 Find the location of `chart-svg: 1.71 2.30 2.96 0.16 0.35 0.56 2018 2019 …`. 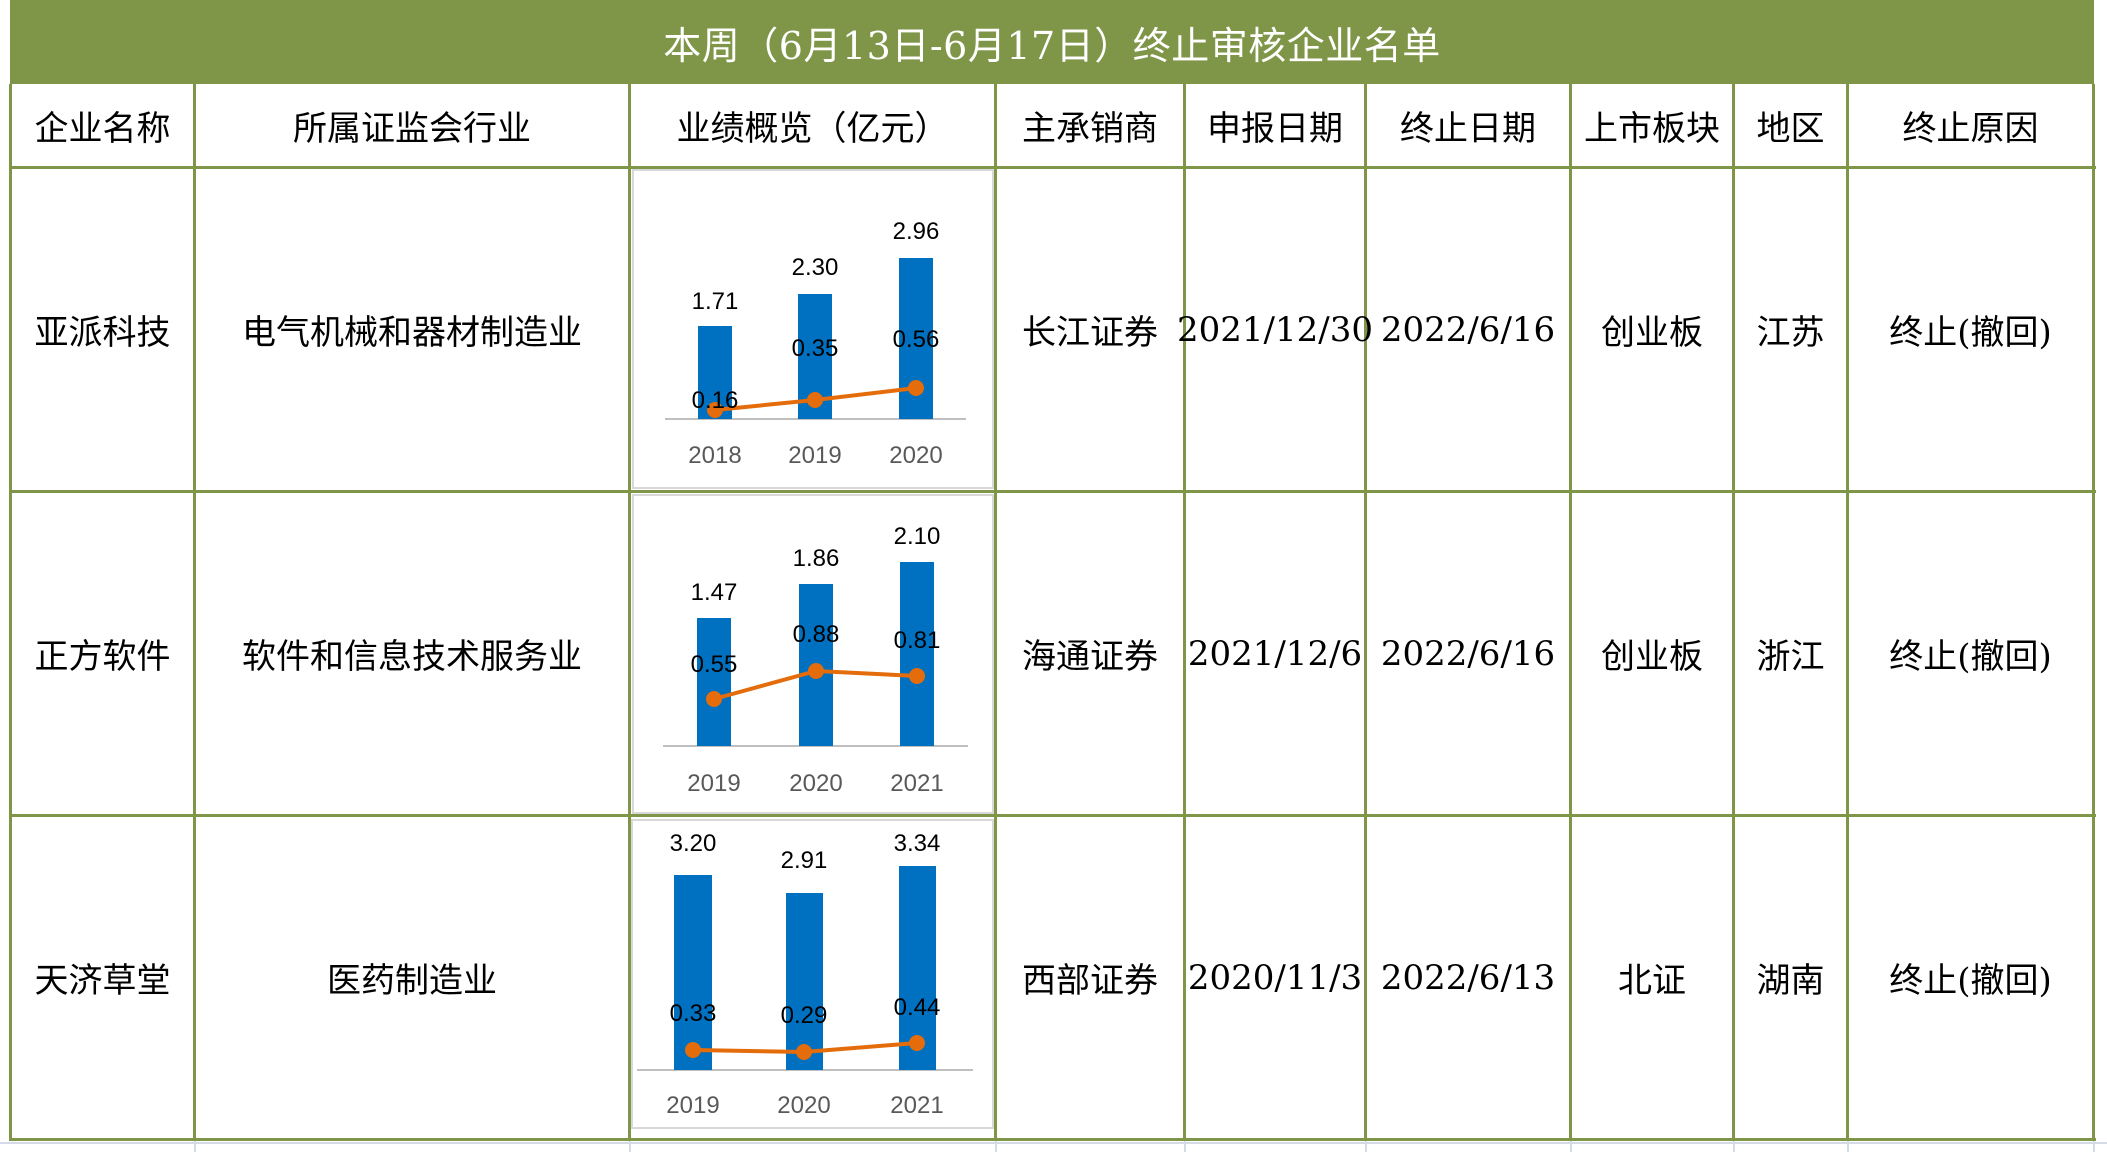

chart-svg: 1.71 2.30 2.96 0.16 0.35 0.56 2018 2019 … is located at coordinates (815, 343).